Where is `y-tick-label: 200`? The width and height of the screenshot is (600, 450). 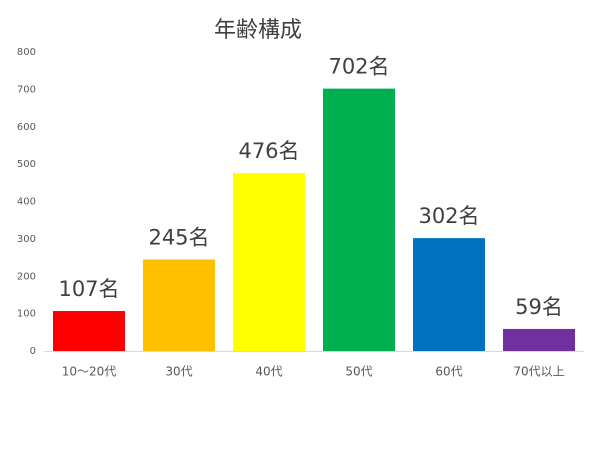 y-tick-label: 200 is located at coordinates (26, 276).